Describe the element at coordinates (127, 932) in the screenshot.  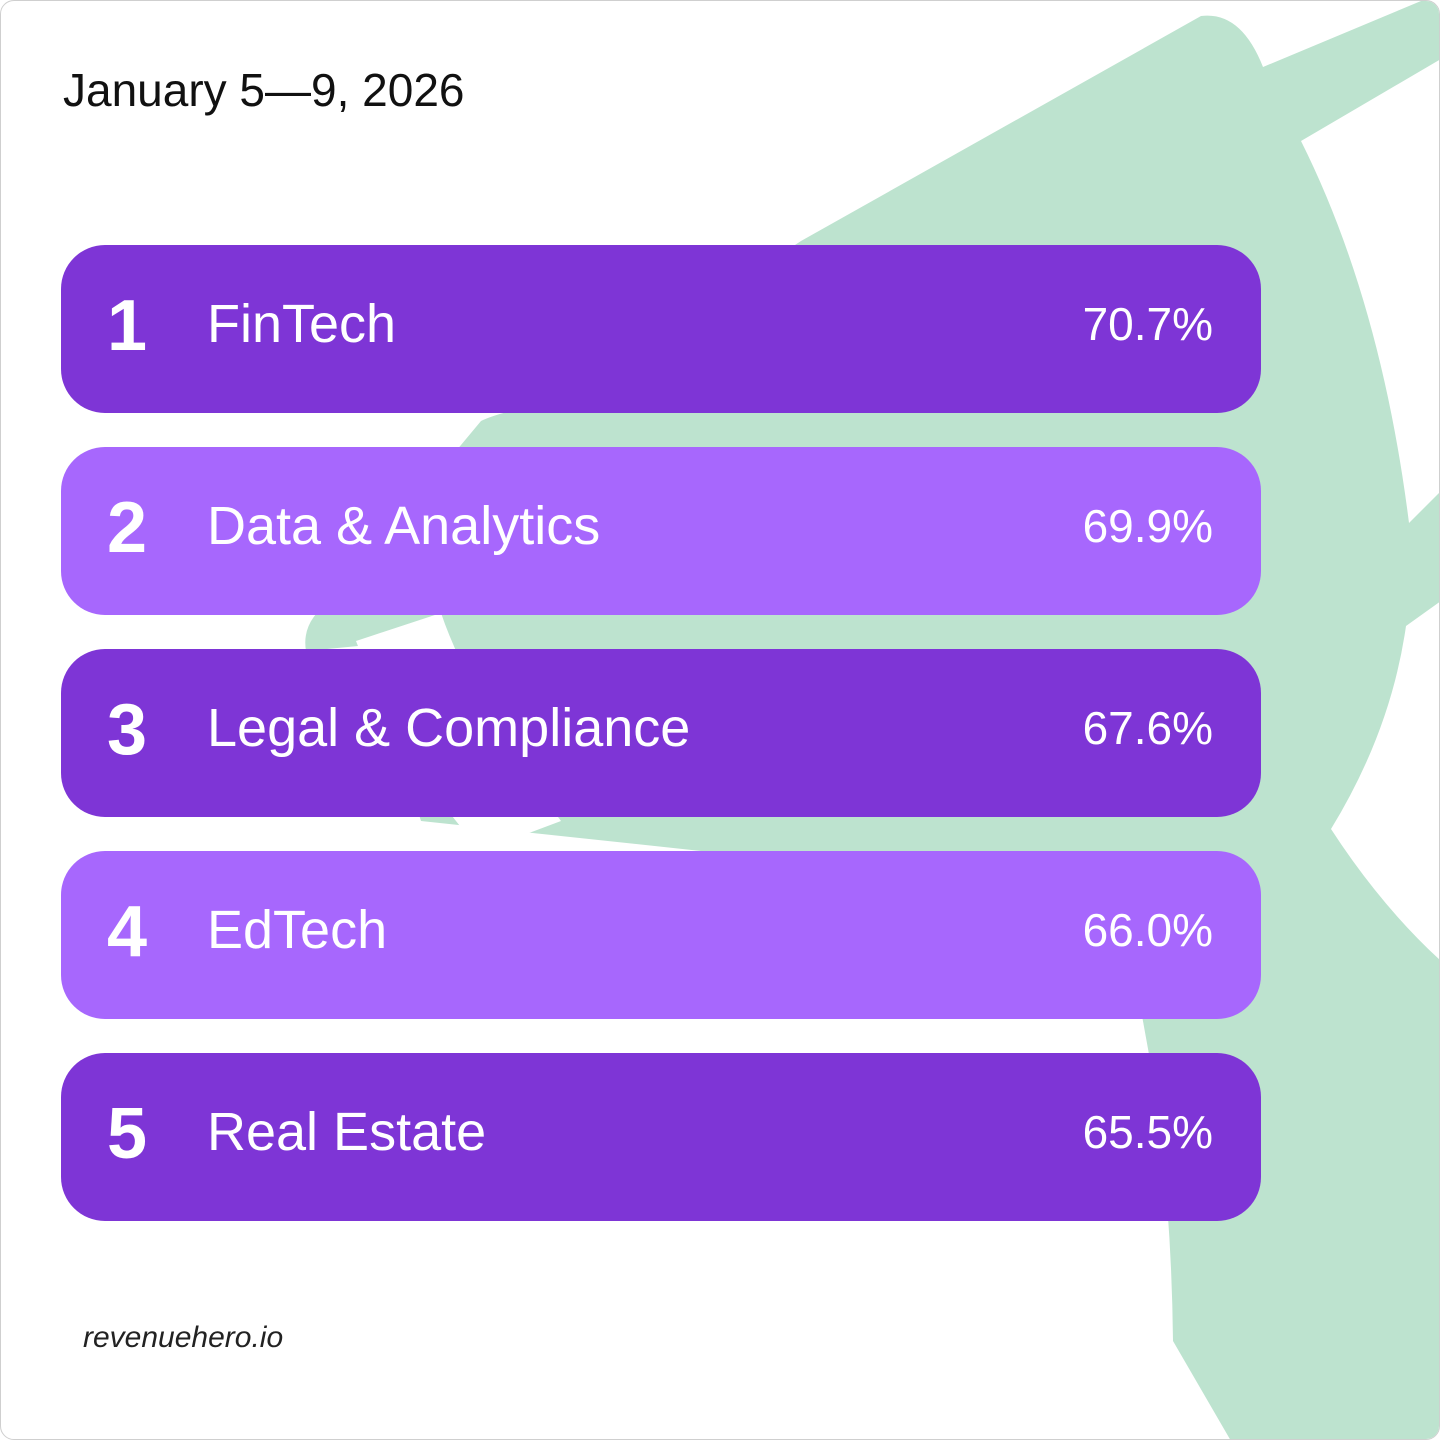
I see `rank-number: 4` at that location.